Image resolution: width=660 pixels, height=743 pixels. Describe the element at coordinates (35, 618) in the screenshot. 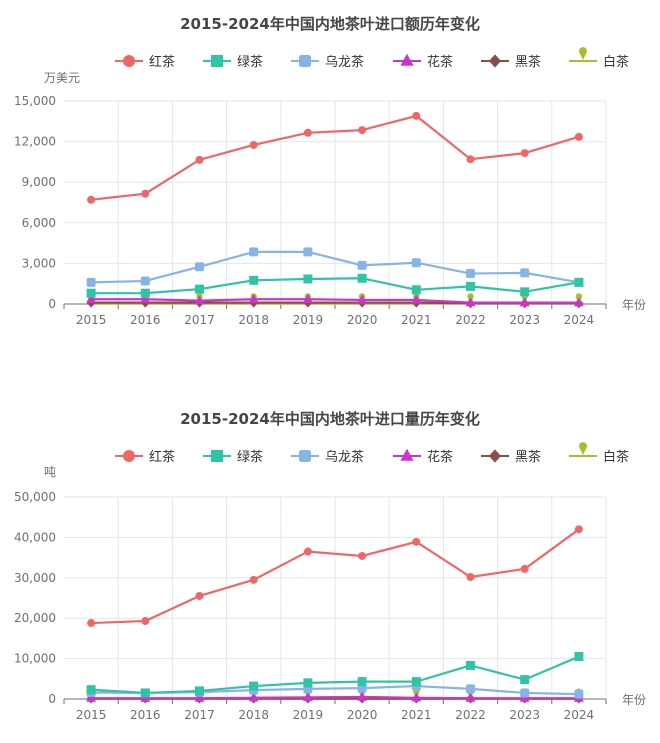

I see `y-tick-label: 20,000` at that location.